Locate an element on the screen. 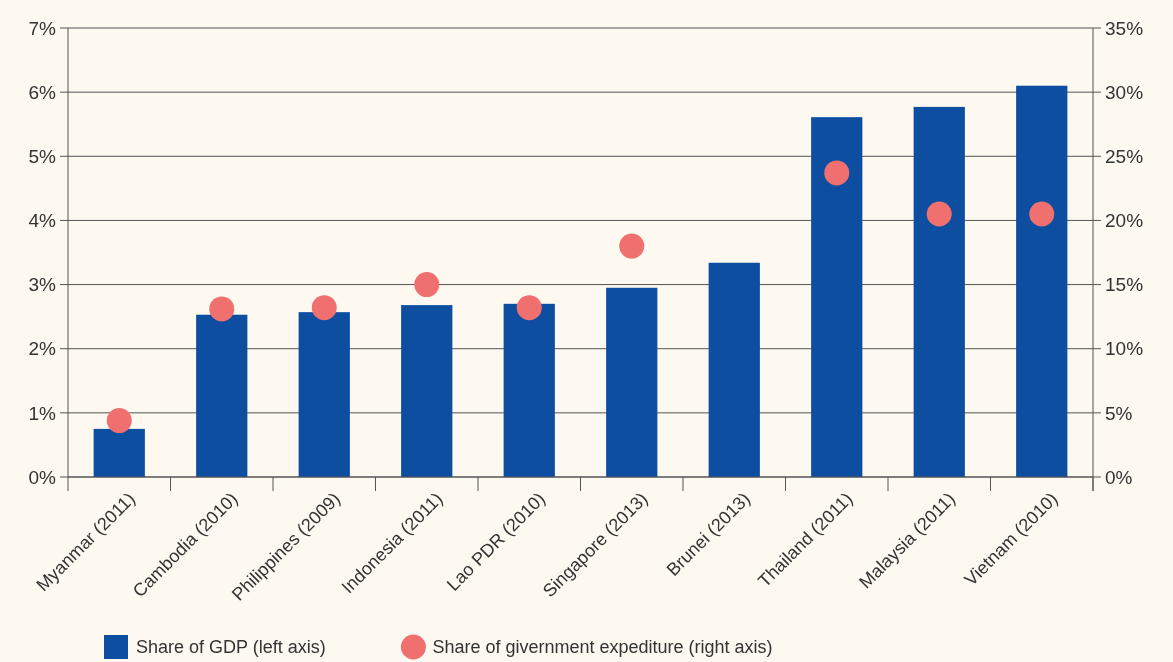  legend-label: Share of GDP (left axis) is located at coordinates (231, 647).